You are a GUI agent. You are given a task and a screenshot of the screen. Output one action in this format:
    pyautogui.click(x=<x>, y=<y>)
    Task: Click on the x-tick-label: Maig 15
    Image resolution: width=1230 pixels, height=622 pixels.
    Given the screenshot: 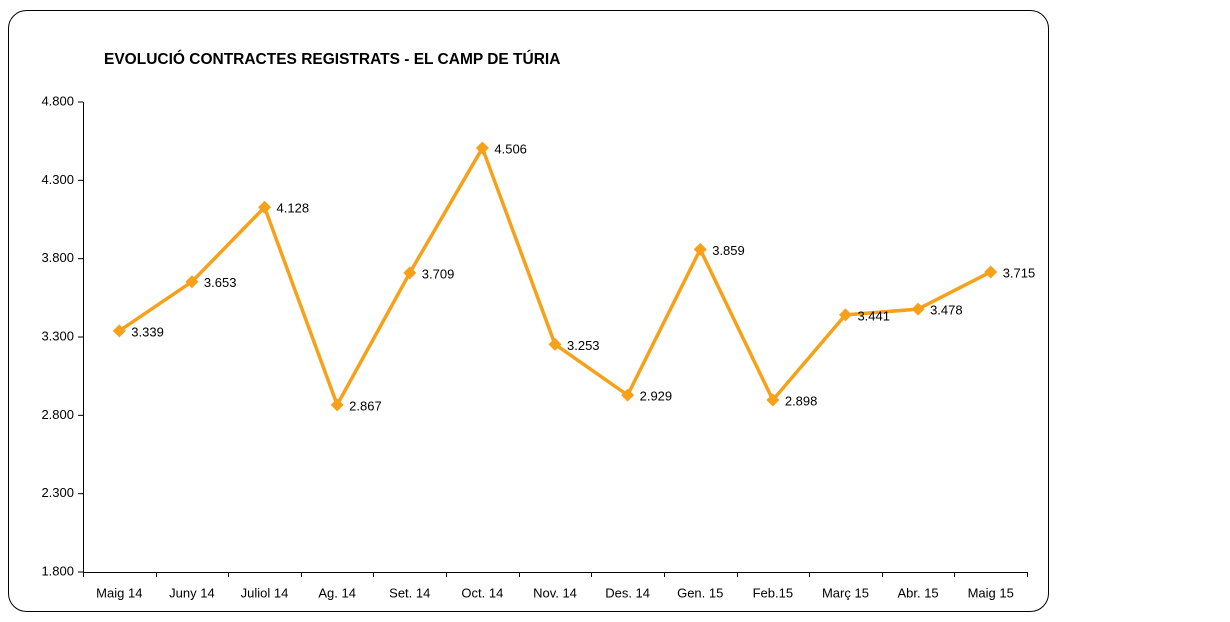 What is the action you would take?
    pyautogui.click(x=991, y=592)
    